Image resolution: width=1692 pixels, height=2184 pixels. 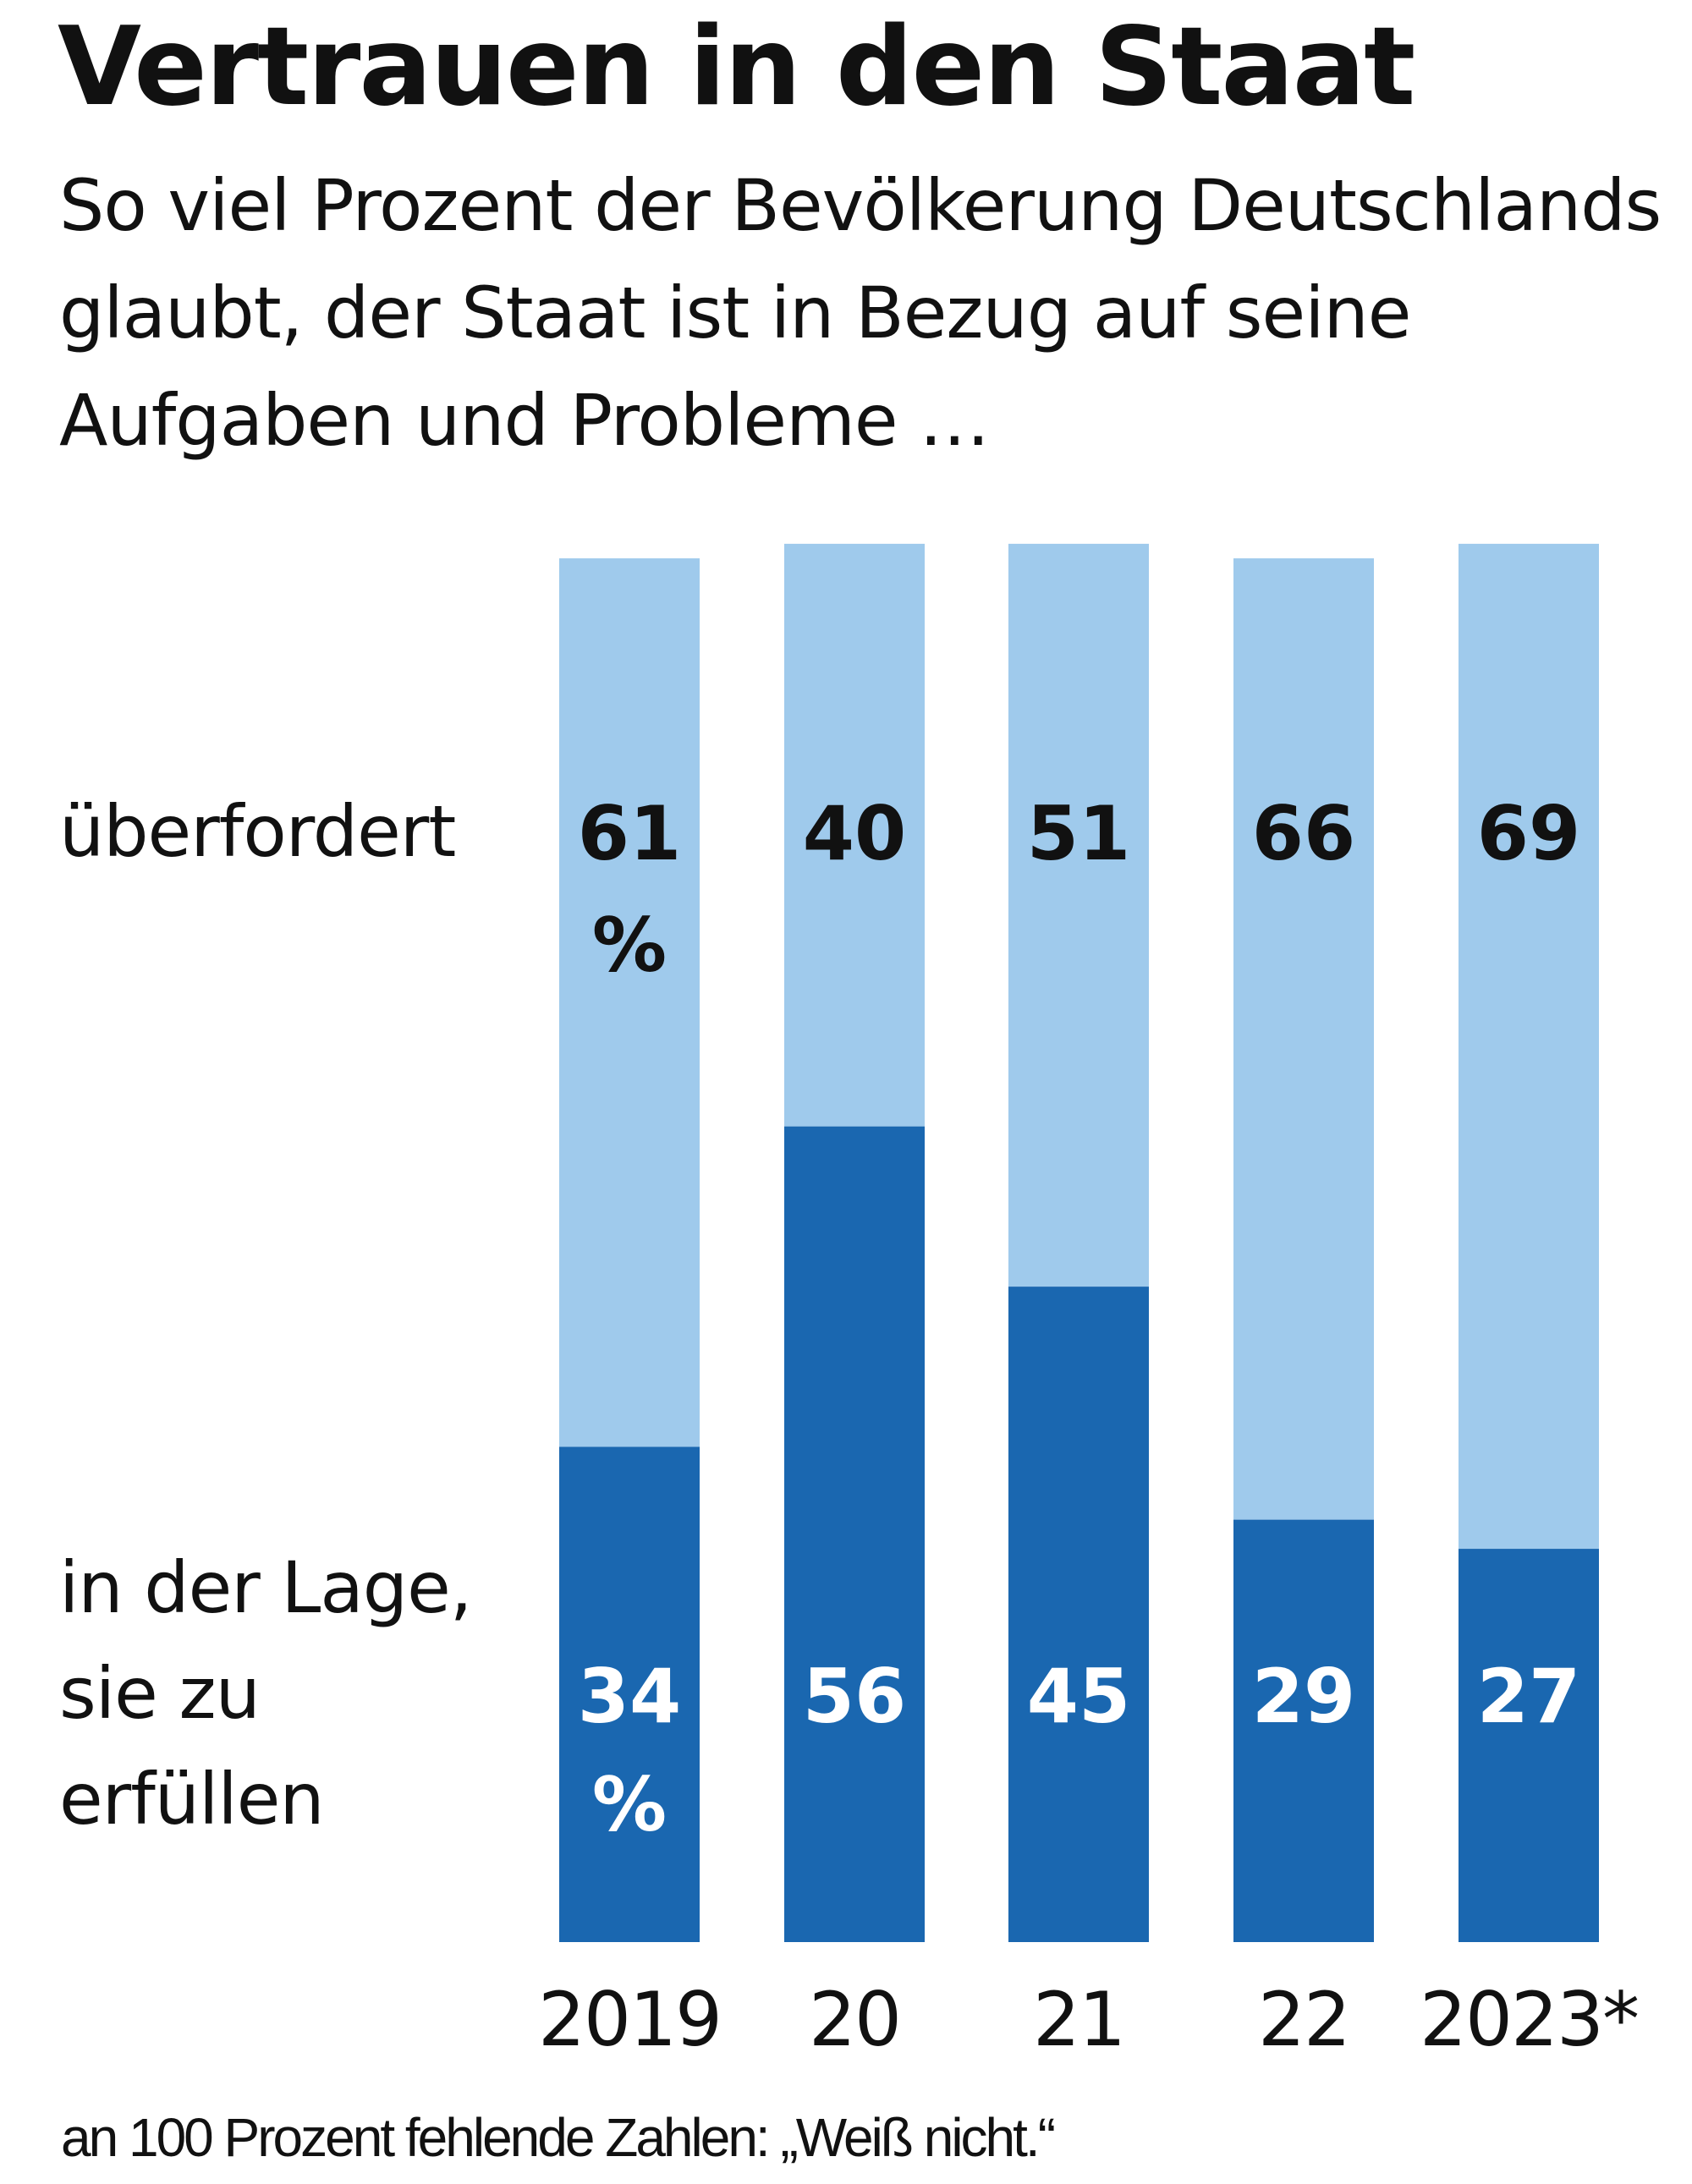 What do you see at coordinates (1529, 2020) in the screenshot?
I see `x-tick-label: 2023*` at bounding box center [1529, 2020].